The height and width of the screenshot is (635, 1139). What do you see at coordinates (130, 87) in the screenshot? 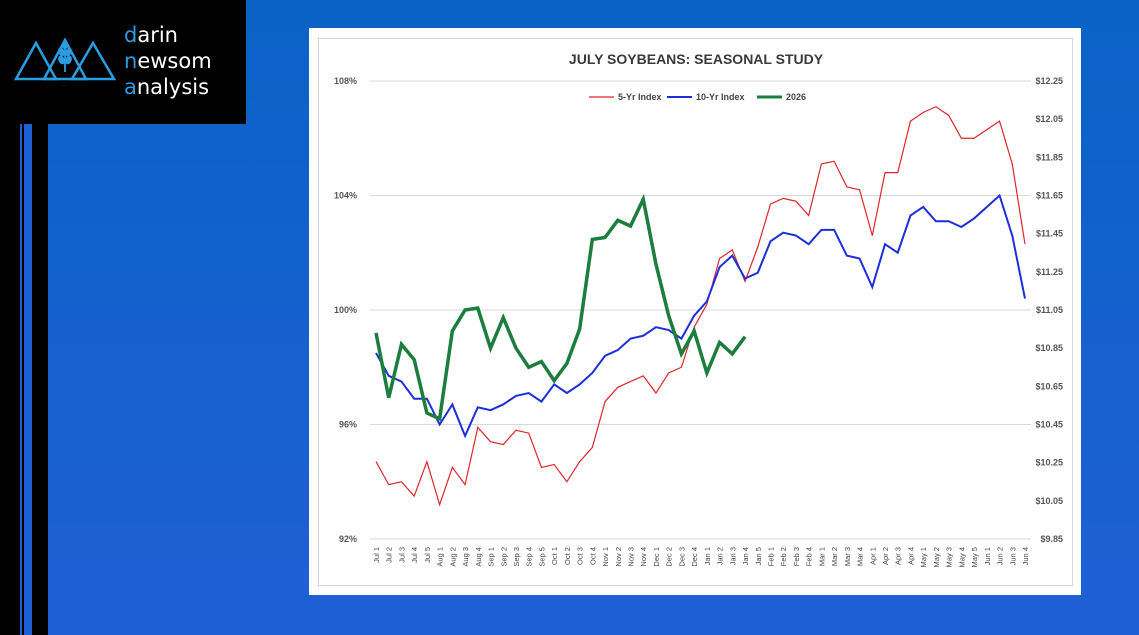
I see `brand-line-3-accent: a` at bounding box center [130, 87].